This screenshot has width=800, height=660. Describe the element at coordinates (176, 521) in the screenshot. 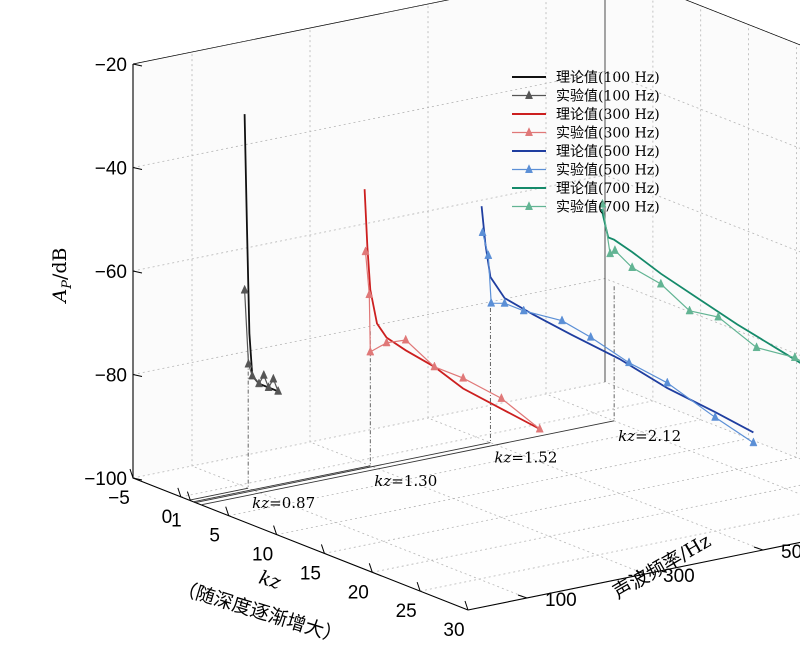

I see `x-tick-label: 1` at that location.